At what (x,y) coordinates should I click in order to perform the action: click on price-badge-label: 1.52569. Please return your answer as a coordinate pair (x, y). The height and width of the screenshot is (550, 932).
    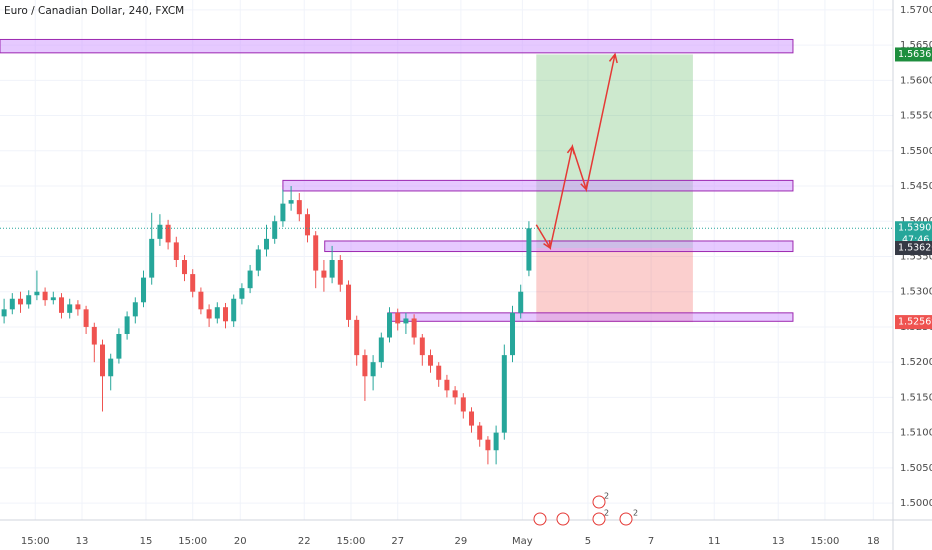
    Looking at the image, I should click on (915, 322).